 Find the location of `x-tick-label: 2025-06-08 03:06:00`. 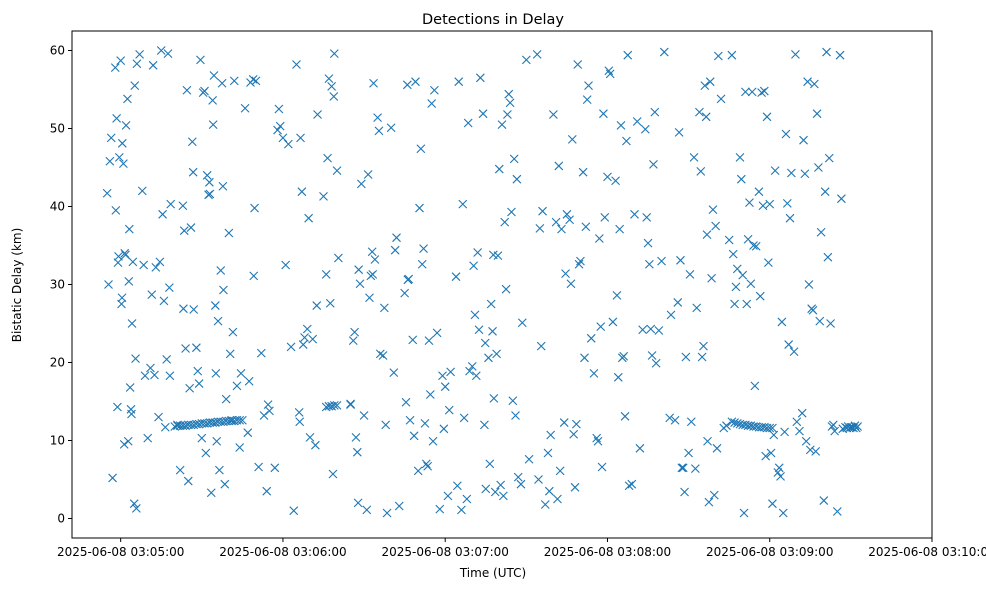

x-tick-label: 2025-06-08 03:06:00 is located at coordinates (282, 552).